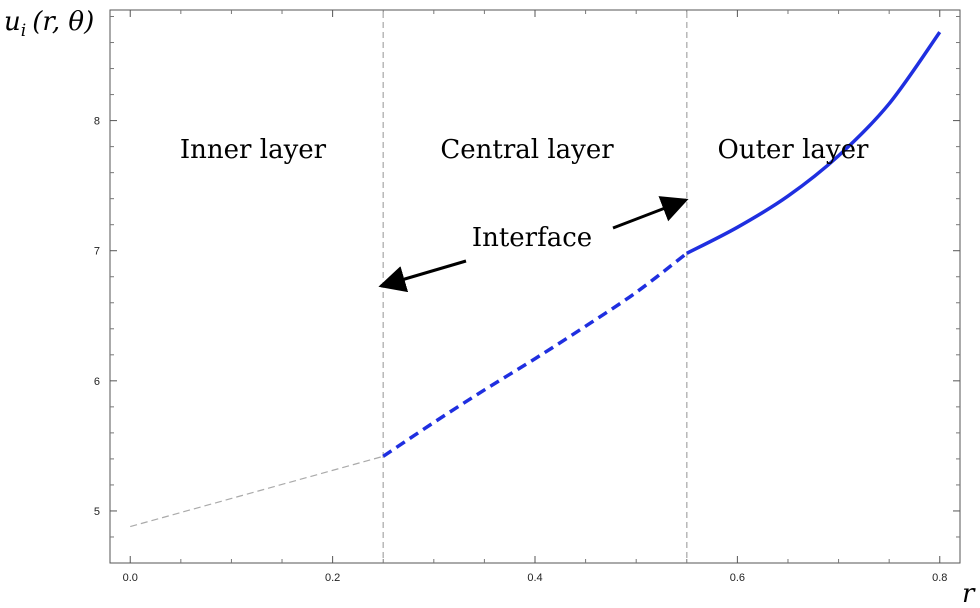  I want to click on x-tick-label: 0.0, so click(130, 578).